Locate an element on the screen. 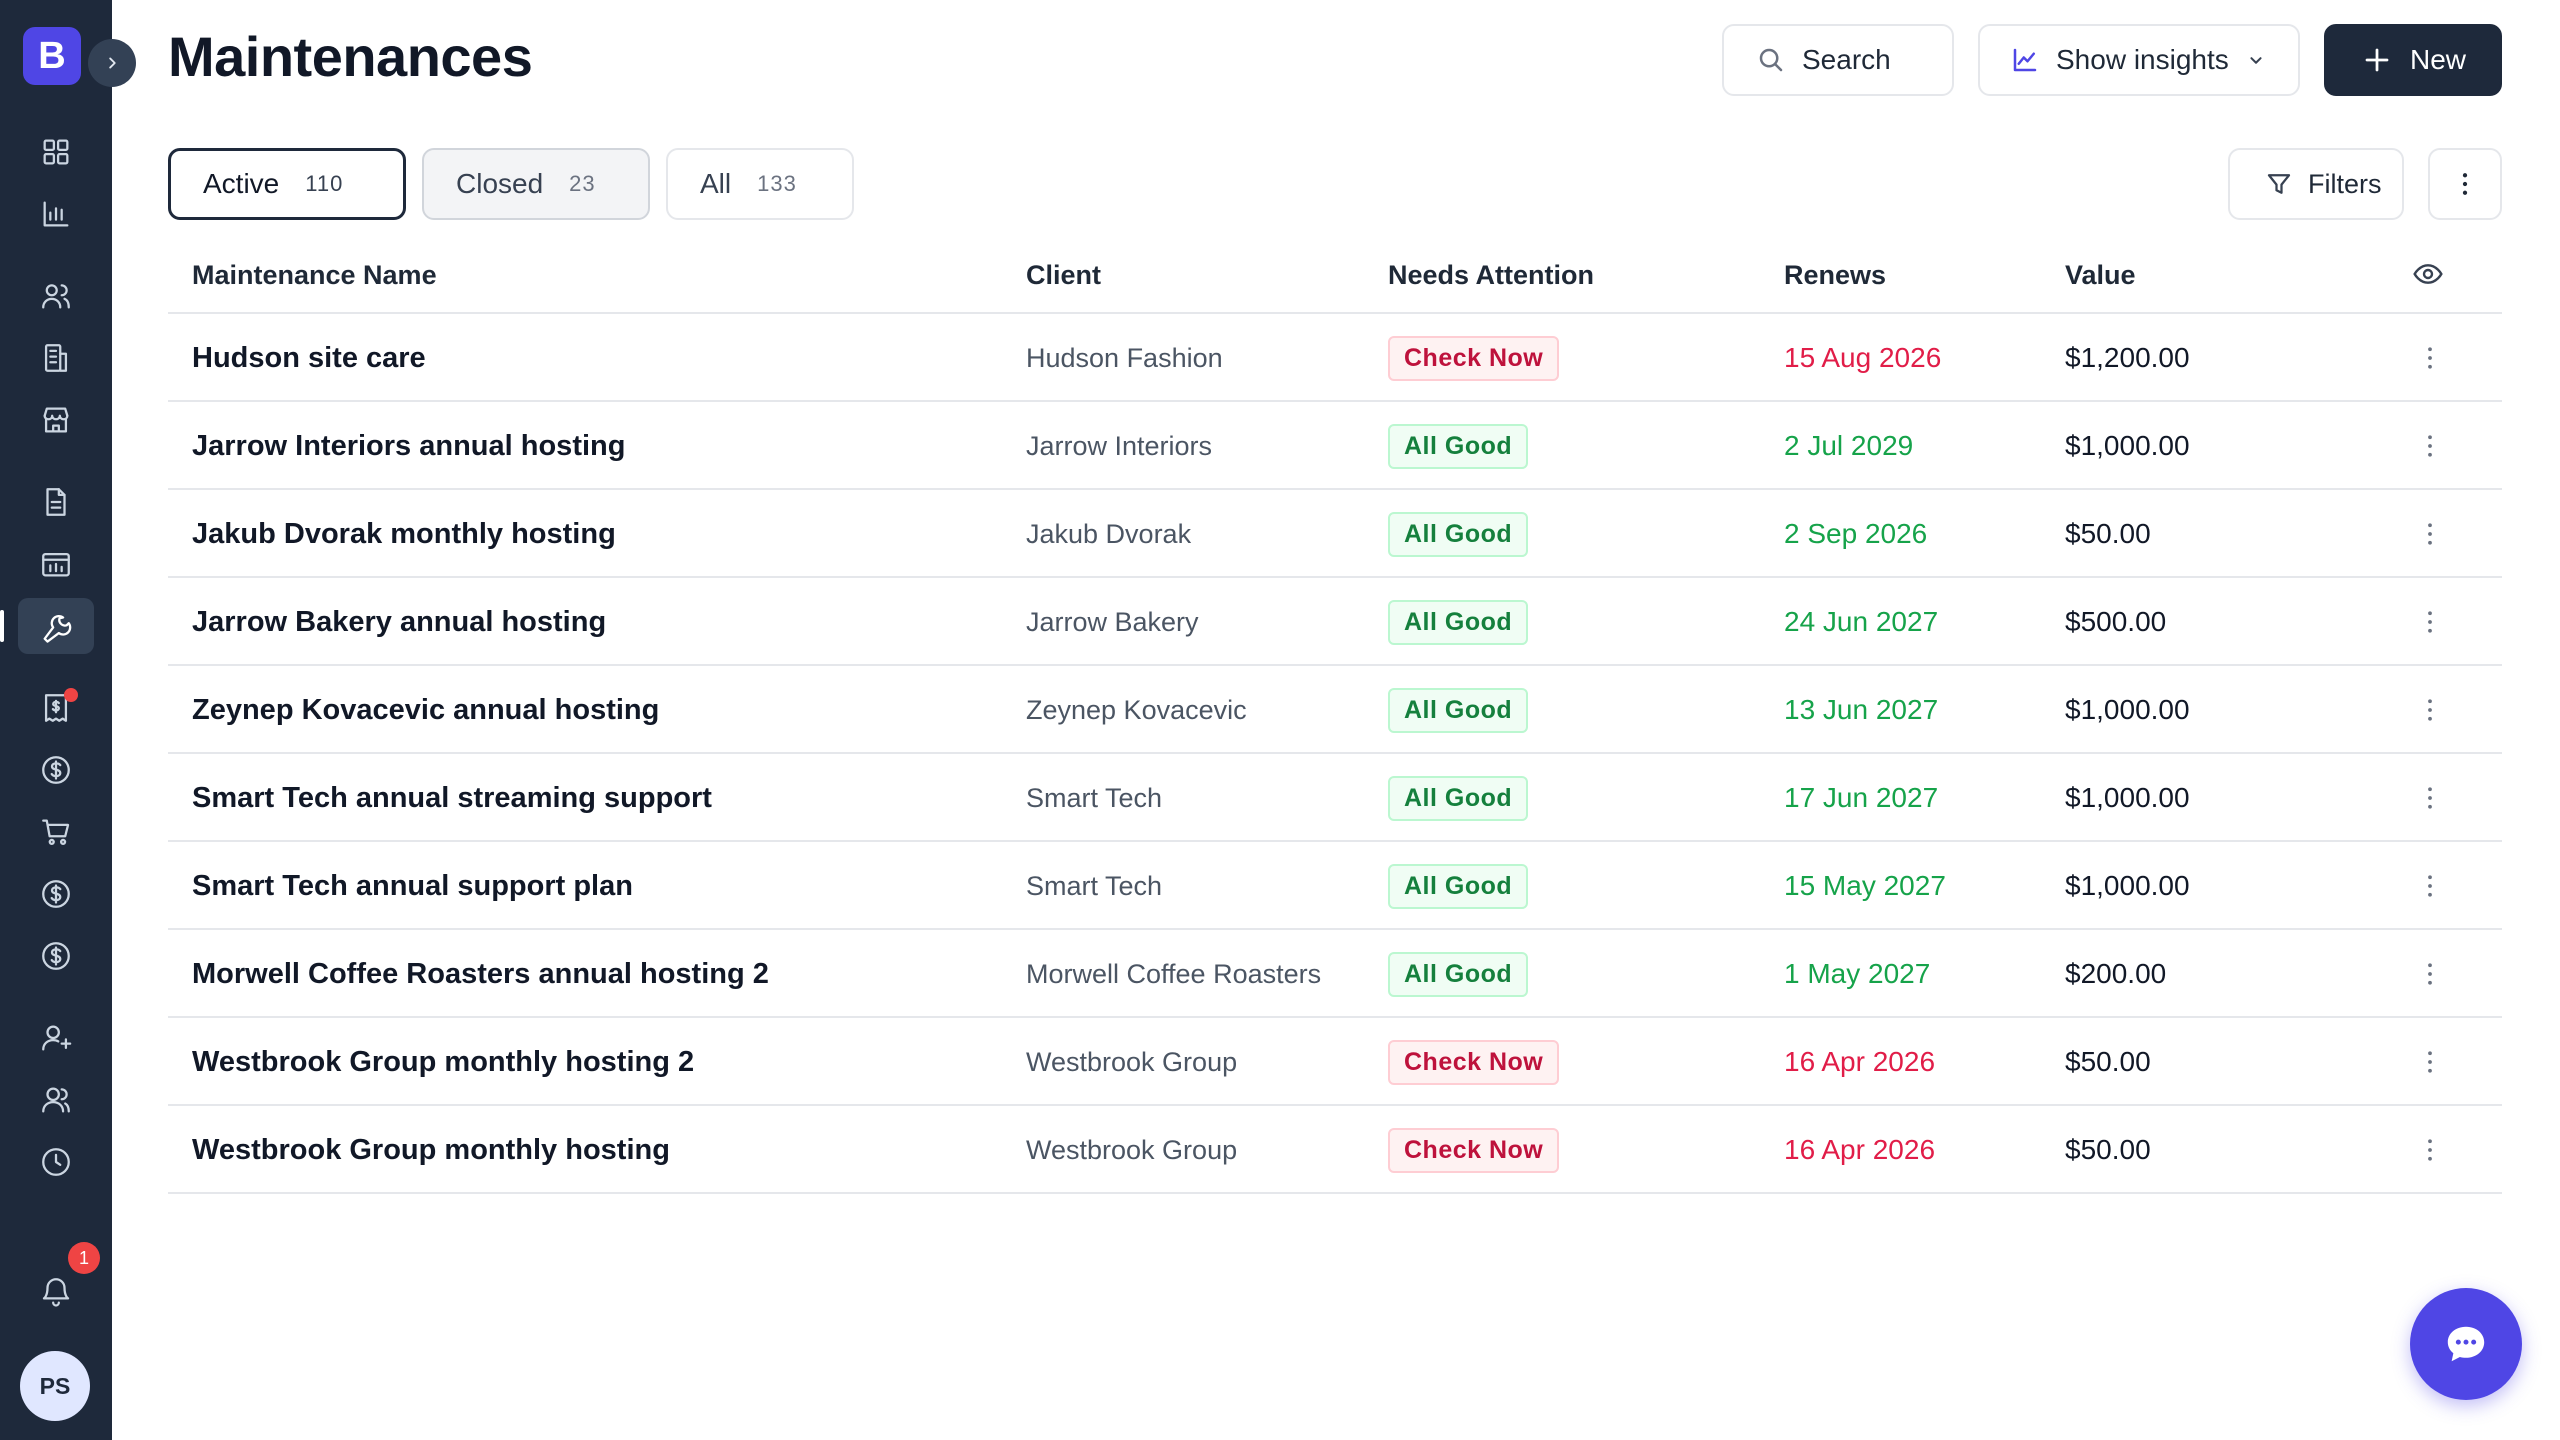 Image resolution: width=2560 pixels, height=1440 pixels. column-visibility-button is located at coordinates (2428, 277).